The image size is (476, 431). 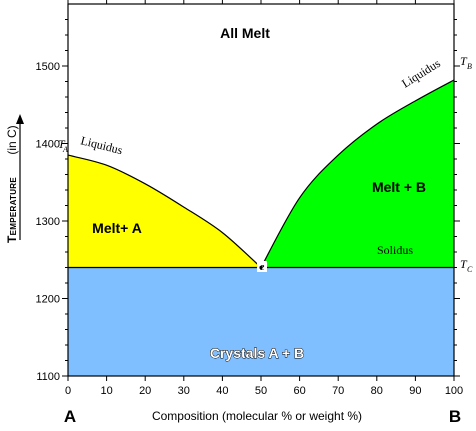 What do you see at coordinates (464, 264) in the screenshot?
I see `tc-label: T` at bounding box center [464, 264].